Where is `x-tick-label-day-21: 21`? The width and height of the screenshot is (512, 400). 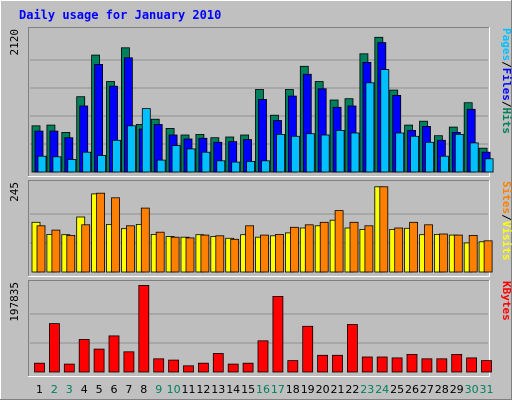
x-tick-label-day-21: 21 is located at coordinates (338, 389).